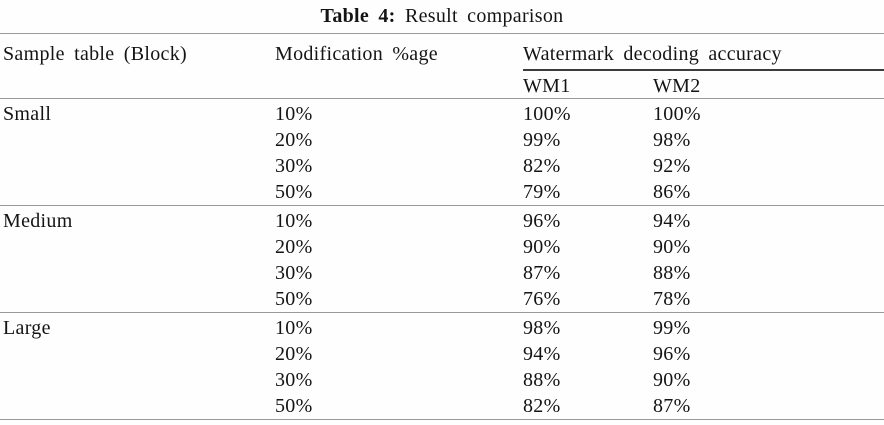  What do you see at coordinates (542, 192) in the screenshot?
I see `wm1-cell: 79%` at bounding box center [542, 192].